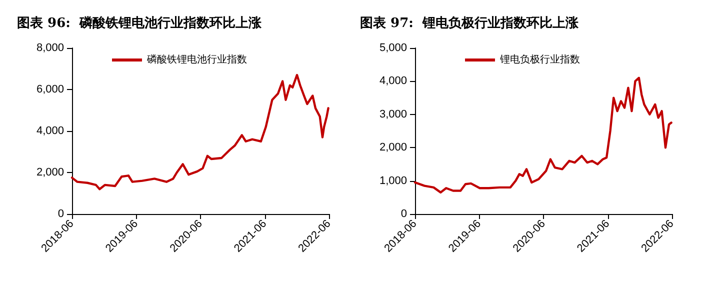  What do you see at coordinates (539, 60) in the screenshot?
I see `legend-label: 锂电负极行业指数` at bounding box center [539, 60].